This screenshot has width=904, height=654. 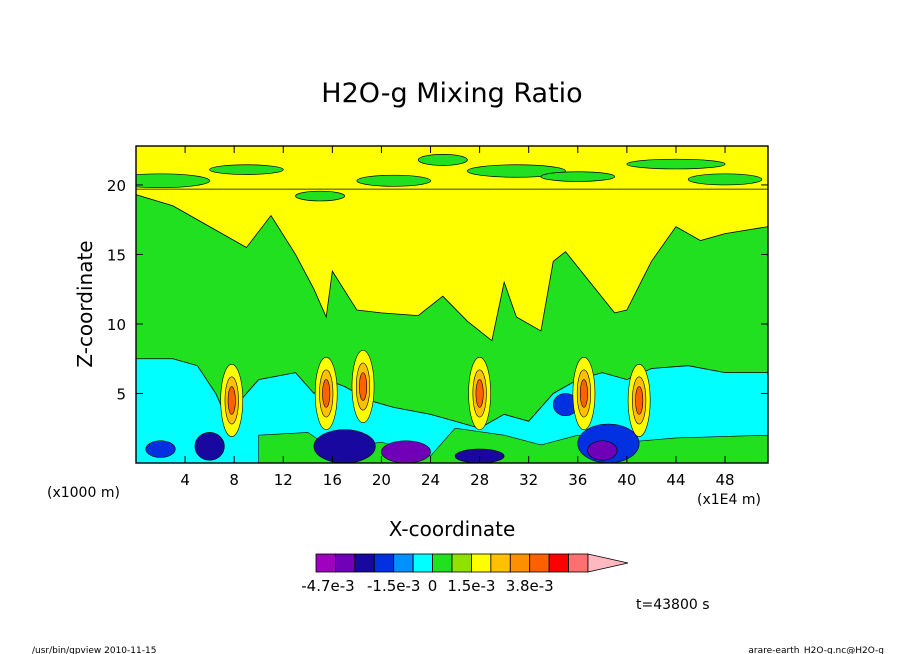 What do you see at coordinates (452, 529) in the screenshot?
I see `x-axis-label: X-coordinate` at bounding box center [452, 529].